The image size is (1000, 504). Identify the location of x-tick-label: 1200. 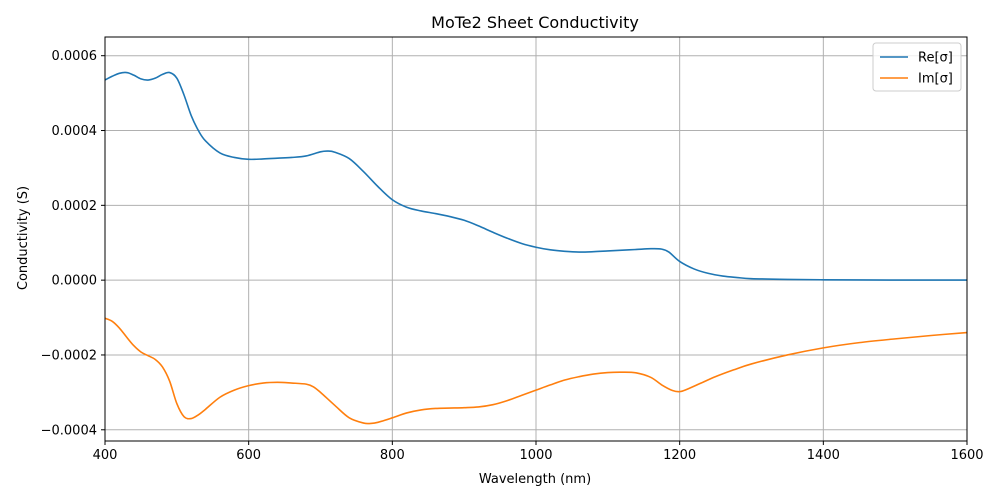
(679, 455).